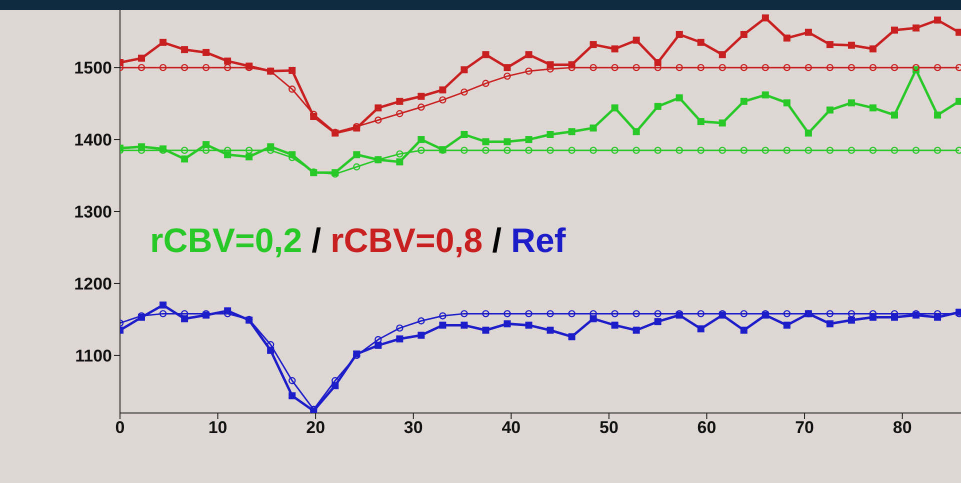 The image size is (961, 483). I want to click on y-tick-label: 1100, so click(93, 356).